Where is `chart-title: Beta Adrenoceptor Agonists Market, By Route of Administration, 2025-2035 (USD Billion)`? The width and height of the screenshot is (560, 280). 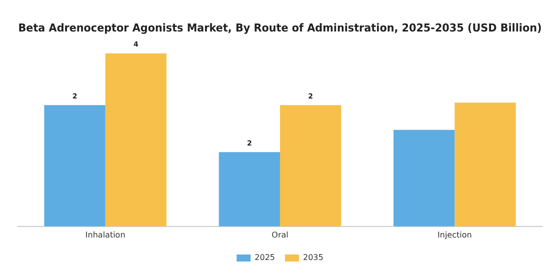
chart-title: Beta Adrenoceptor Agonists Market, By Route of Administration, 2025-2035 (USD Billion) is located at coordinates (280, 28).